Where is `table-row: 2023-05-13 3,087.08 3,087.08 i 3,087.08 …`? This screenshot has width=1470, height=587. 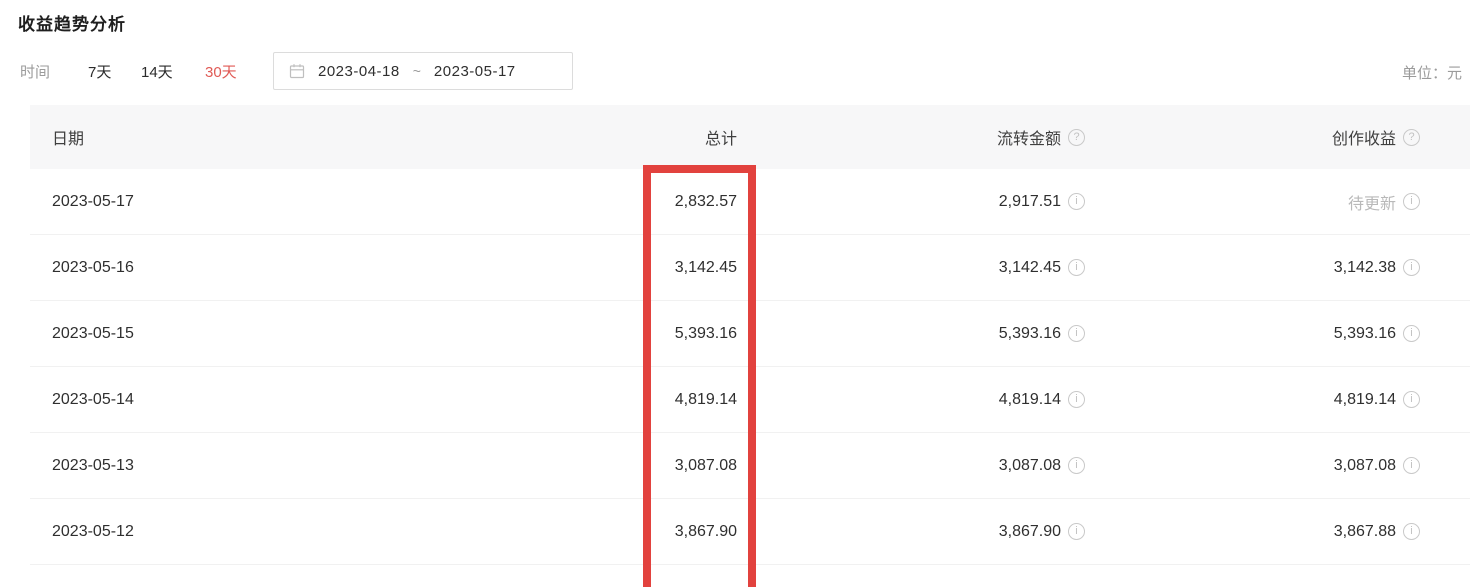 table-row: 2023-05-13 3,087.08 3,087.08 i 3,087.08 … is located at coordinates (750, 466).